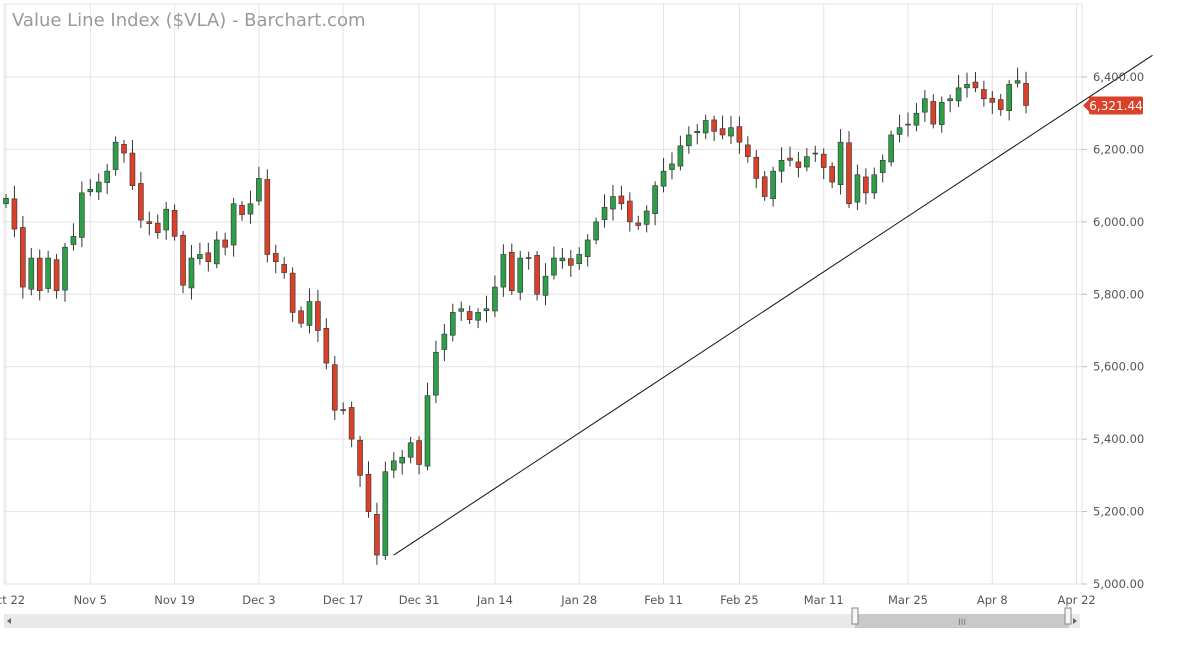 The height and width of the screenshot is (662, 1179). I want to click on scroll-left-arrow-icon, so click(9, 621).